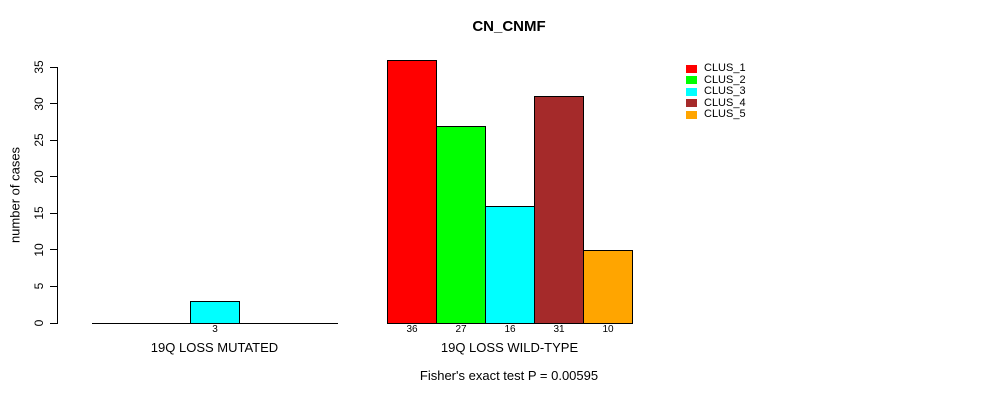 The height and width of the screenshot is (400, 990). I want to click on bar-value-label: 36, so click(412, 329).